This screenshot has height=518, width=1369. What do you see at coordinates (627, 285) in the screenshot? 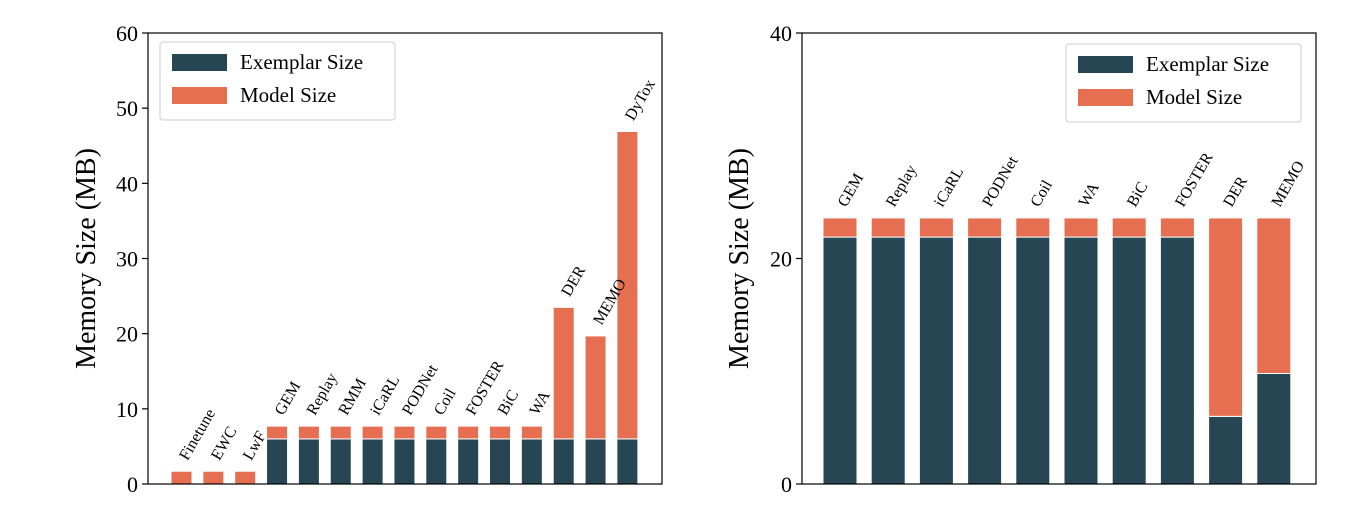
I see `bar-model-dytox` at bounding box center [627, 285].